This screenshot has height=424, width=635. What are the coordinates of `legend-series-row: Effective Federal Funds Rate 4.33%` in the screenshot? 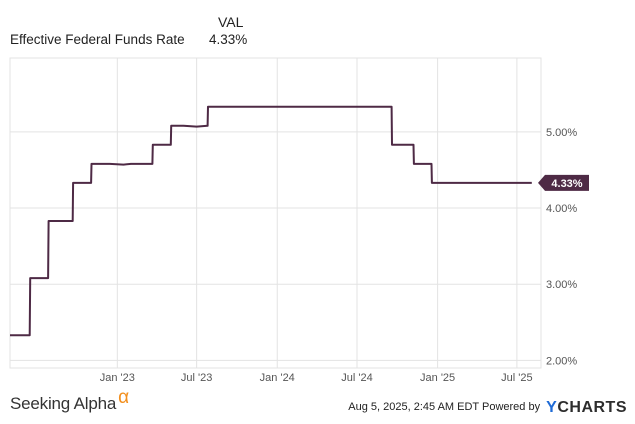 It's located at (130, 39).